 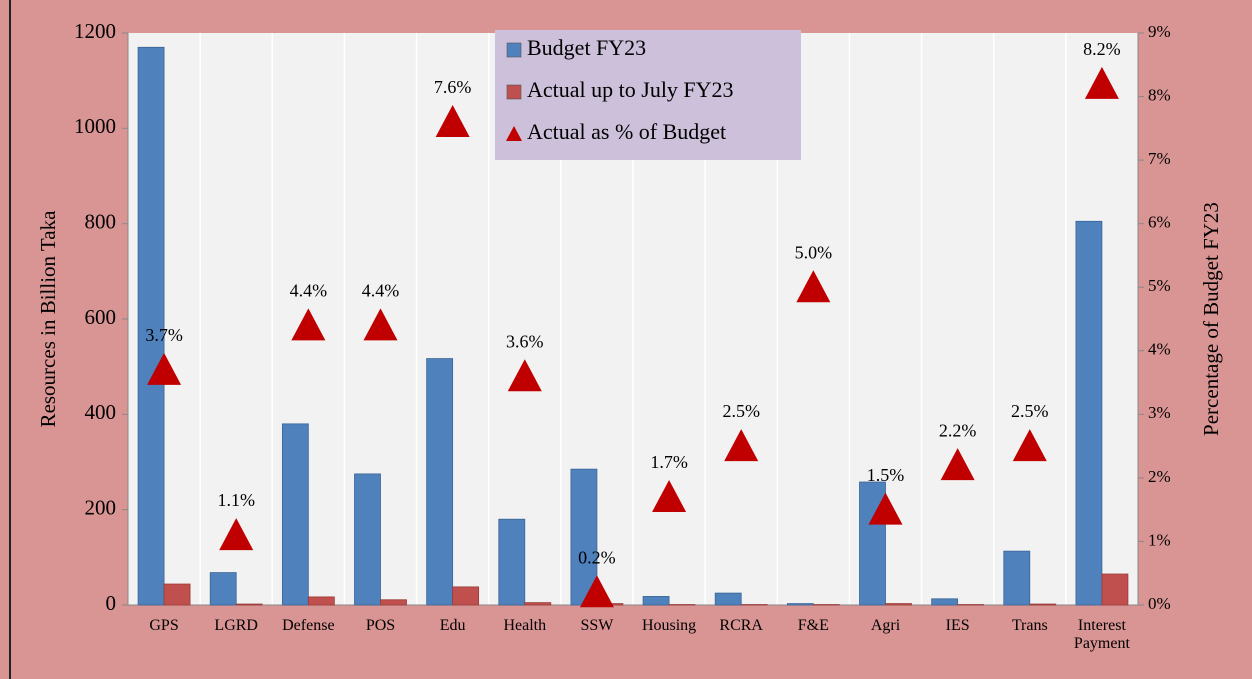 I want to click on x-tick-label: Edu, so click(x=452, y=625).